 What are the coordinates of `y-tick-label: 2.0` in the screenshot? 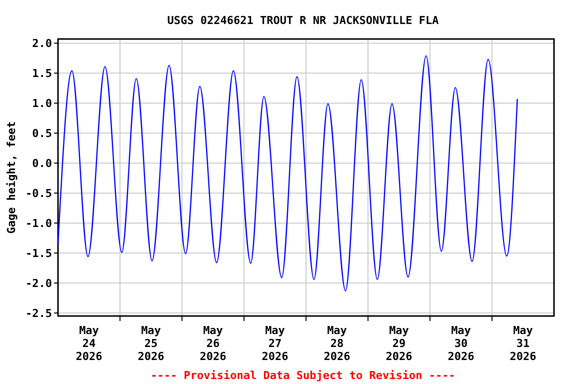 It's located at (42, 43).